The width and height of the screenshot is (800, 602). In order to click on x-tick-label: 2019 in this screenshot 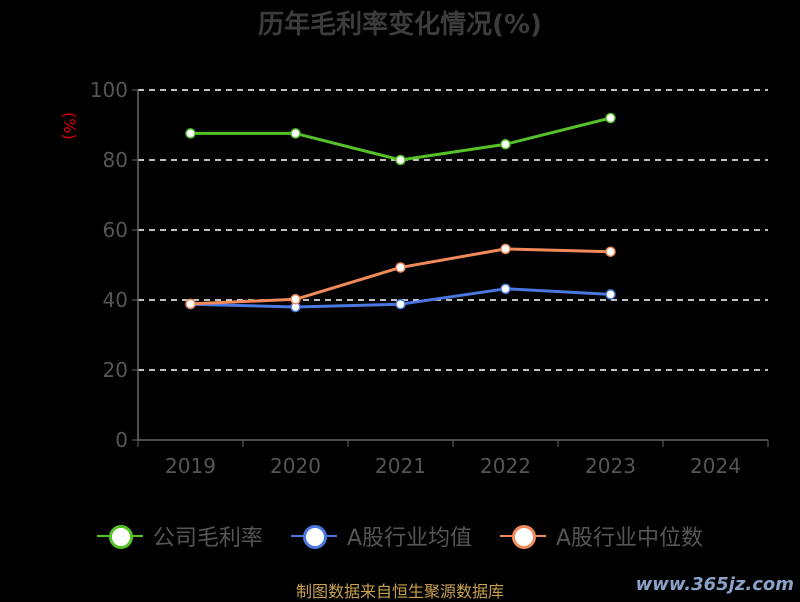, I will do `click(190, 466)`.